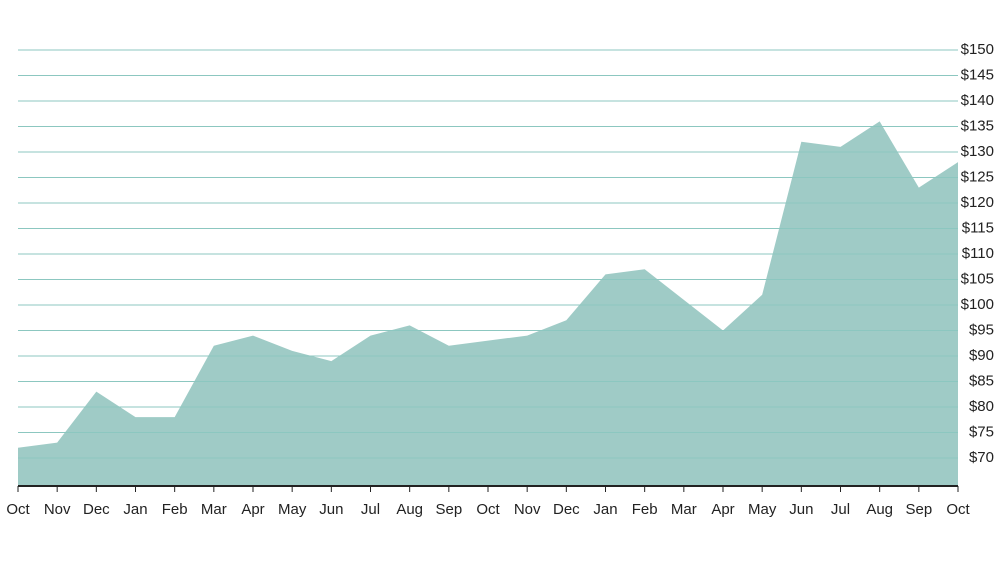  Describe the element at coordinates (981, 355) in the screenshot. I see `y-tick-label: $90` at that location.